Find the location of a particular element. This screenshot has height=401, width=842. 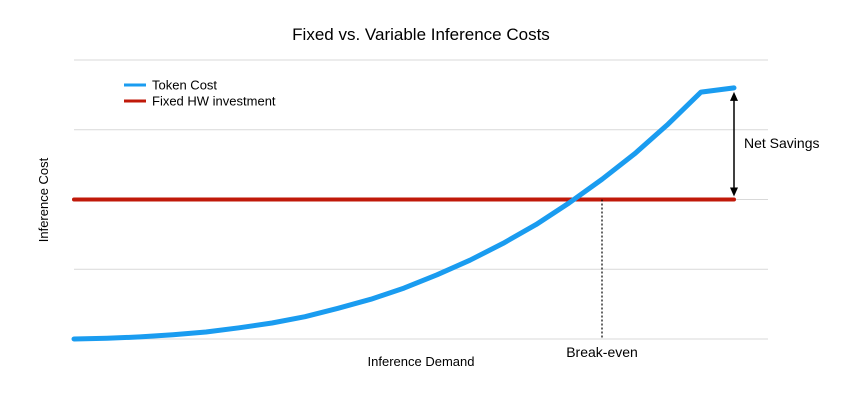

net-savings-label: Net Savings is located at coordinates (781, 143).